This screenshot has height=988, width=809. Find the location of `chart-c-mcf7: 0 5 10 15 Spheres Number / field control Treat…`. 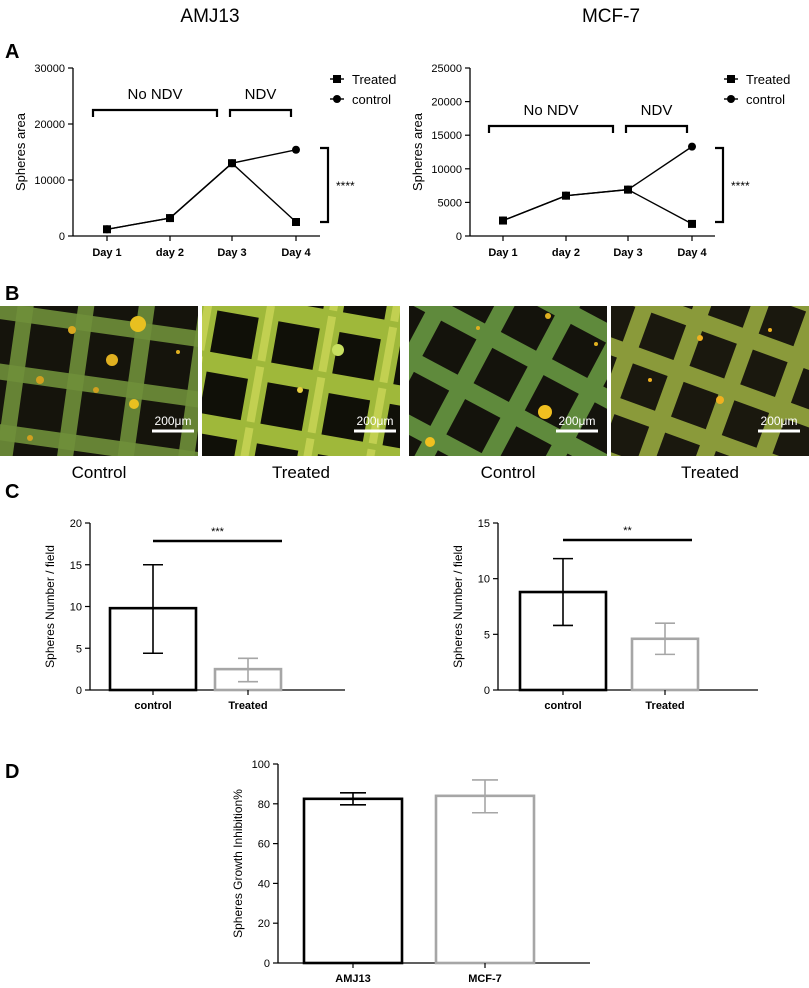

chart-c-mcf7: 0 5 10 15 Spheres Number / field control Treat… is located at coordinates (604, 615).